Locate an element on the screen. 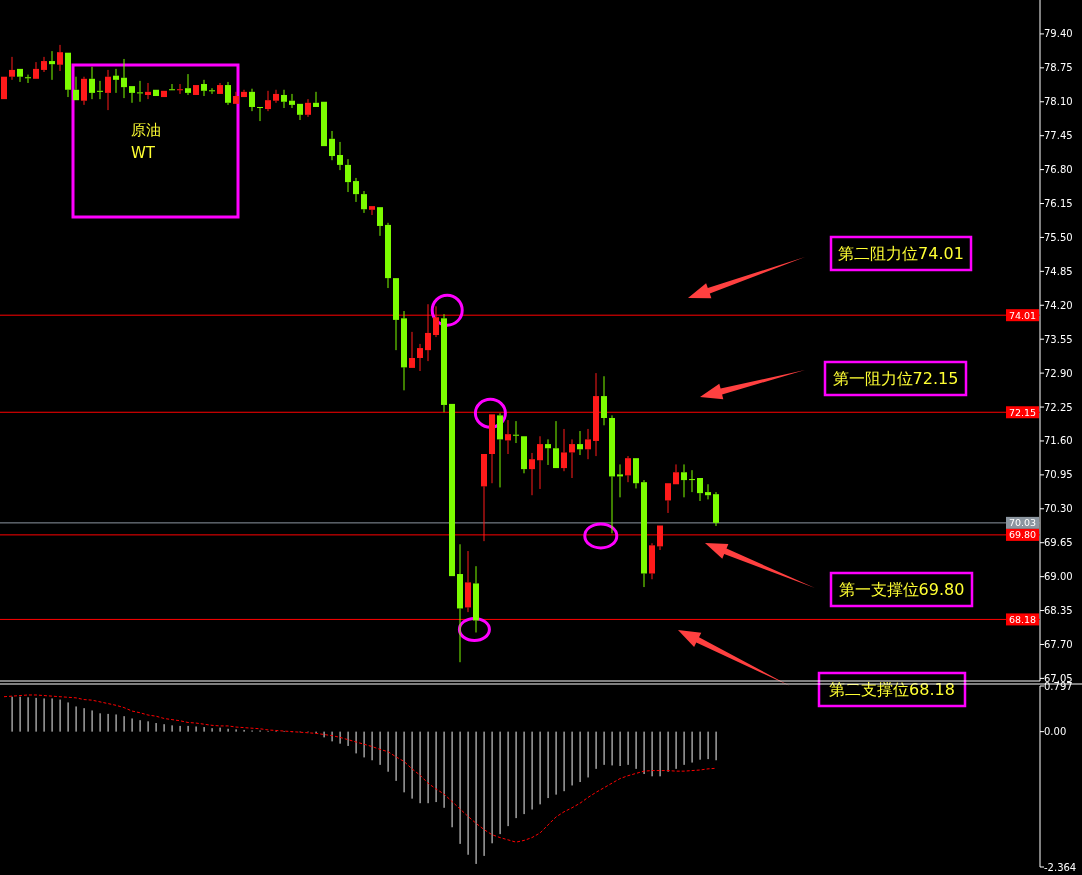  ref-line-label: 69.80 is located at coordinates (1022, 535).